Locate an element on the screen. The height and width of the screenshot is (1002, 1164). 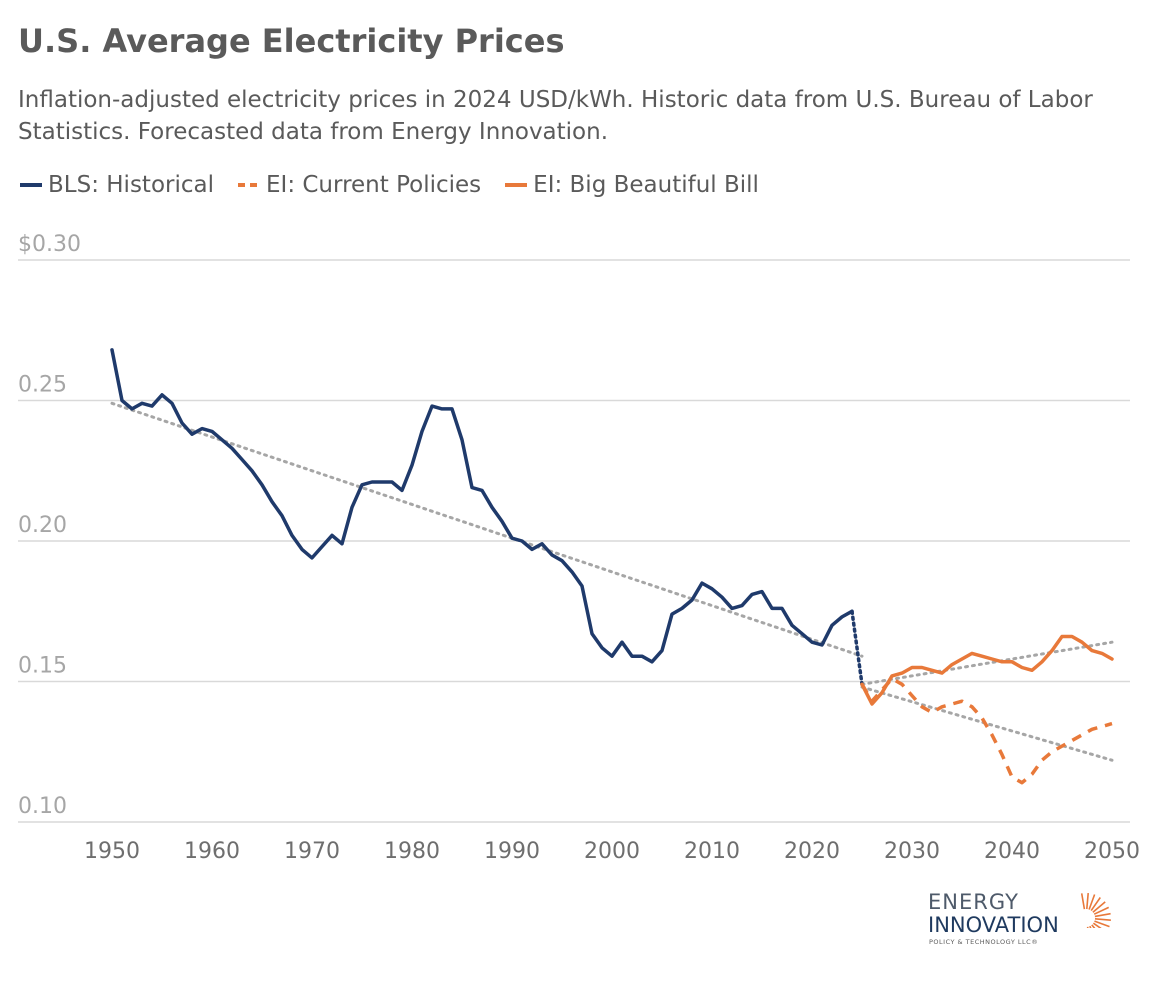
legend-label-current-policies: EI: Current Policies is located at coordinates (374, 185).